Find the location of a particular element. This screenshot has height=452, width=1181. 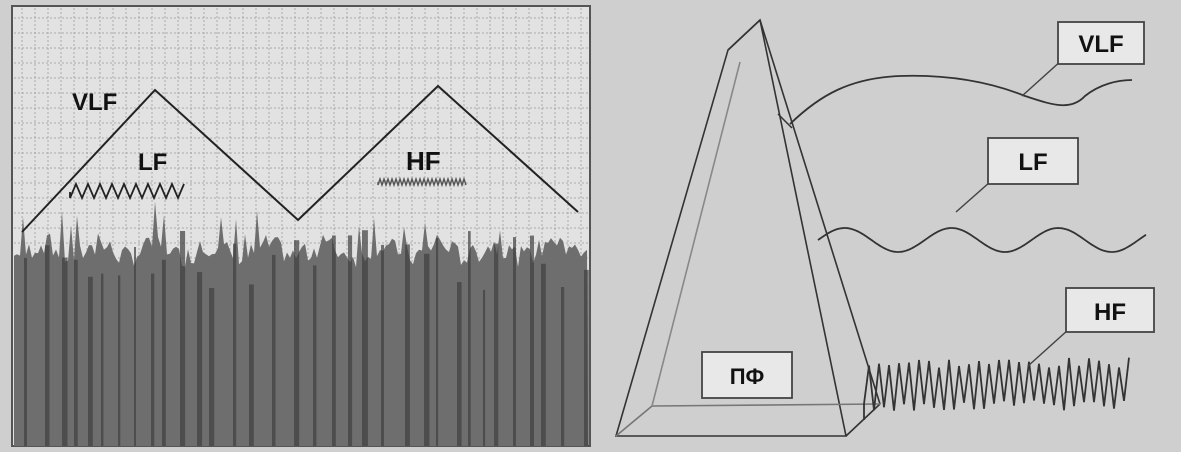

hf-callout-box: HF is located at coordinates (1110, 310).